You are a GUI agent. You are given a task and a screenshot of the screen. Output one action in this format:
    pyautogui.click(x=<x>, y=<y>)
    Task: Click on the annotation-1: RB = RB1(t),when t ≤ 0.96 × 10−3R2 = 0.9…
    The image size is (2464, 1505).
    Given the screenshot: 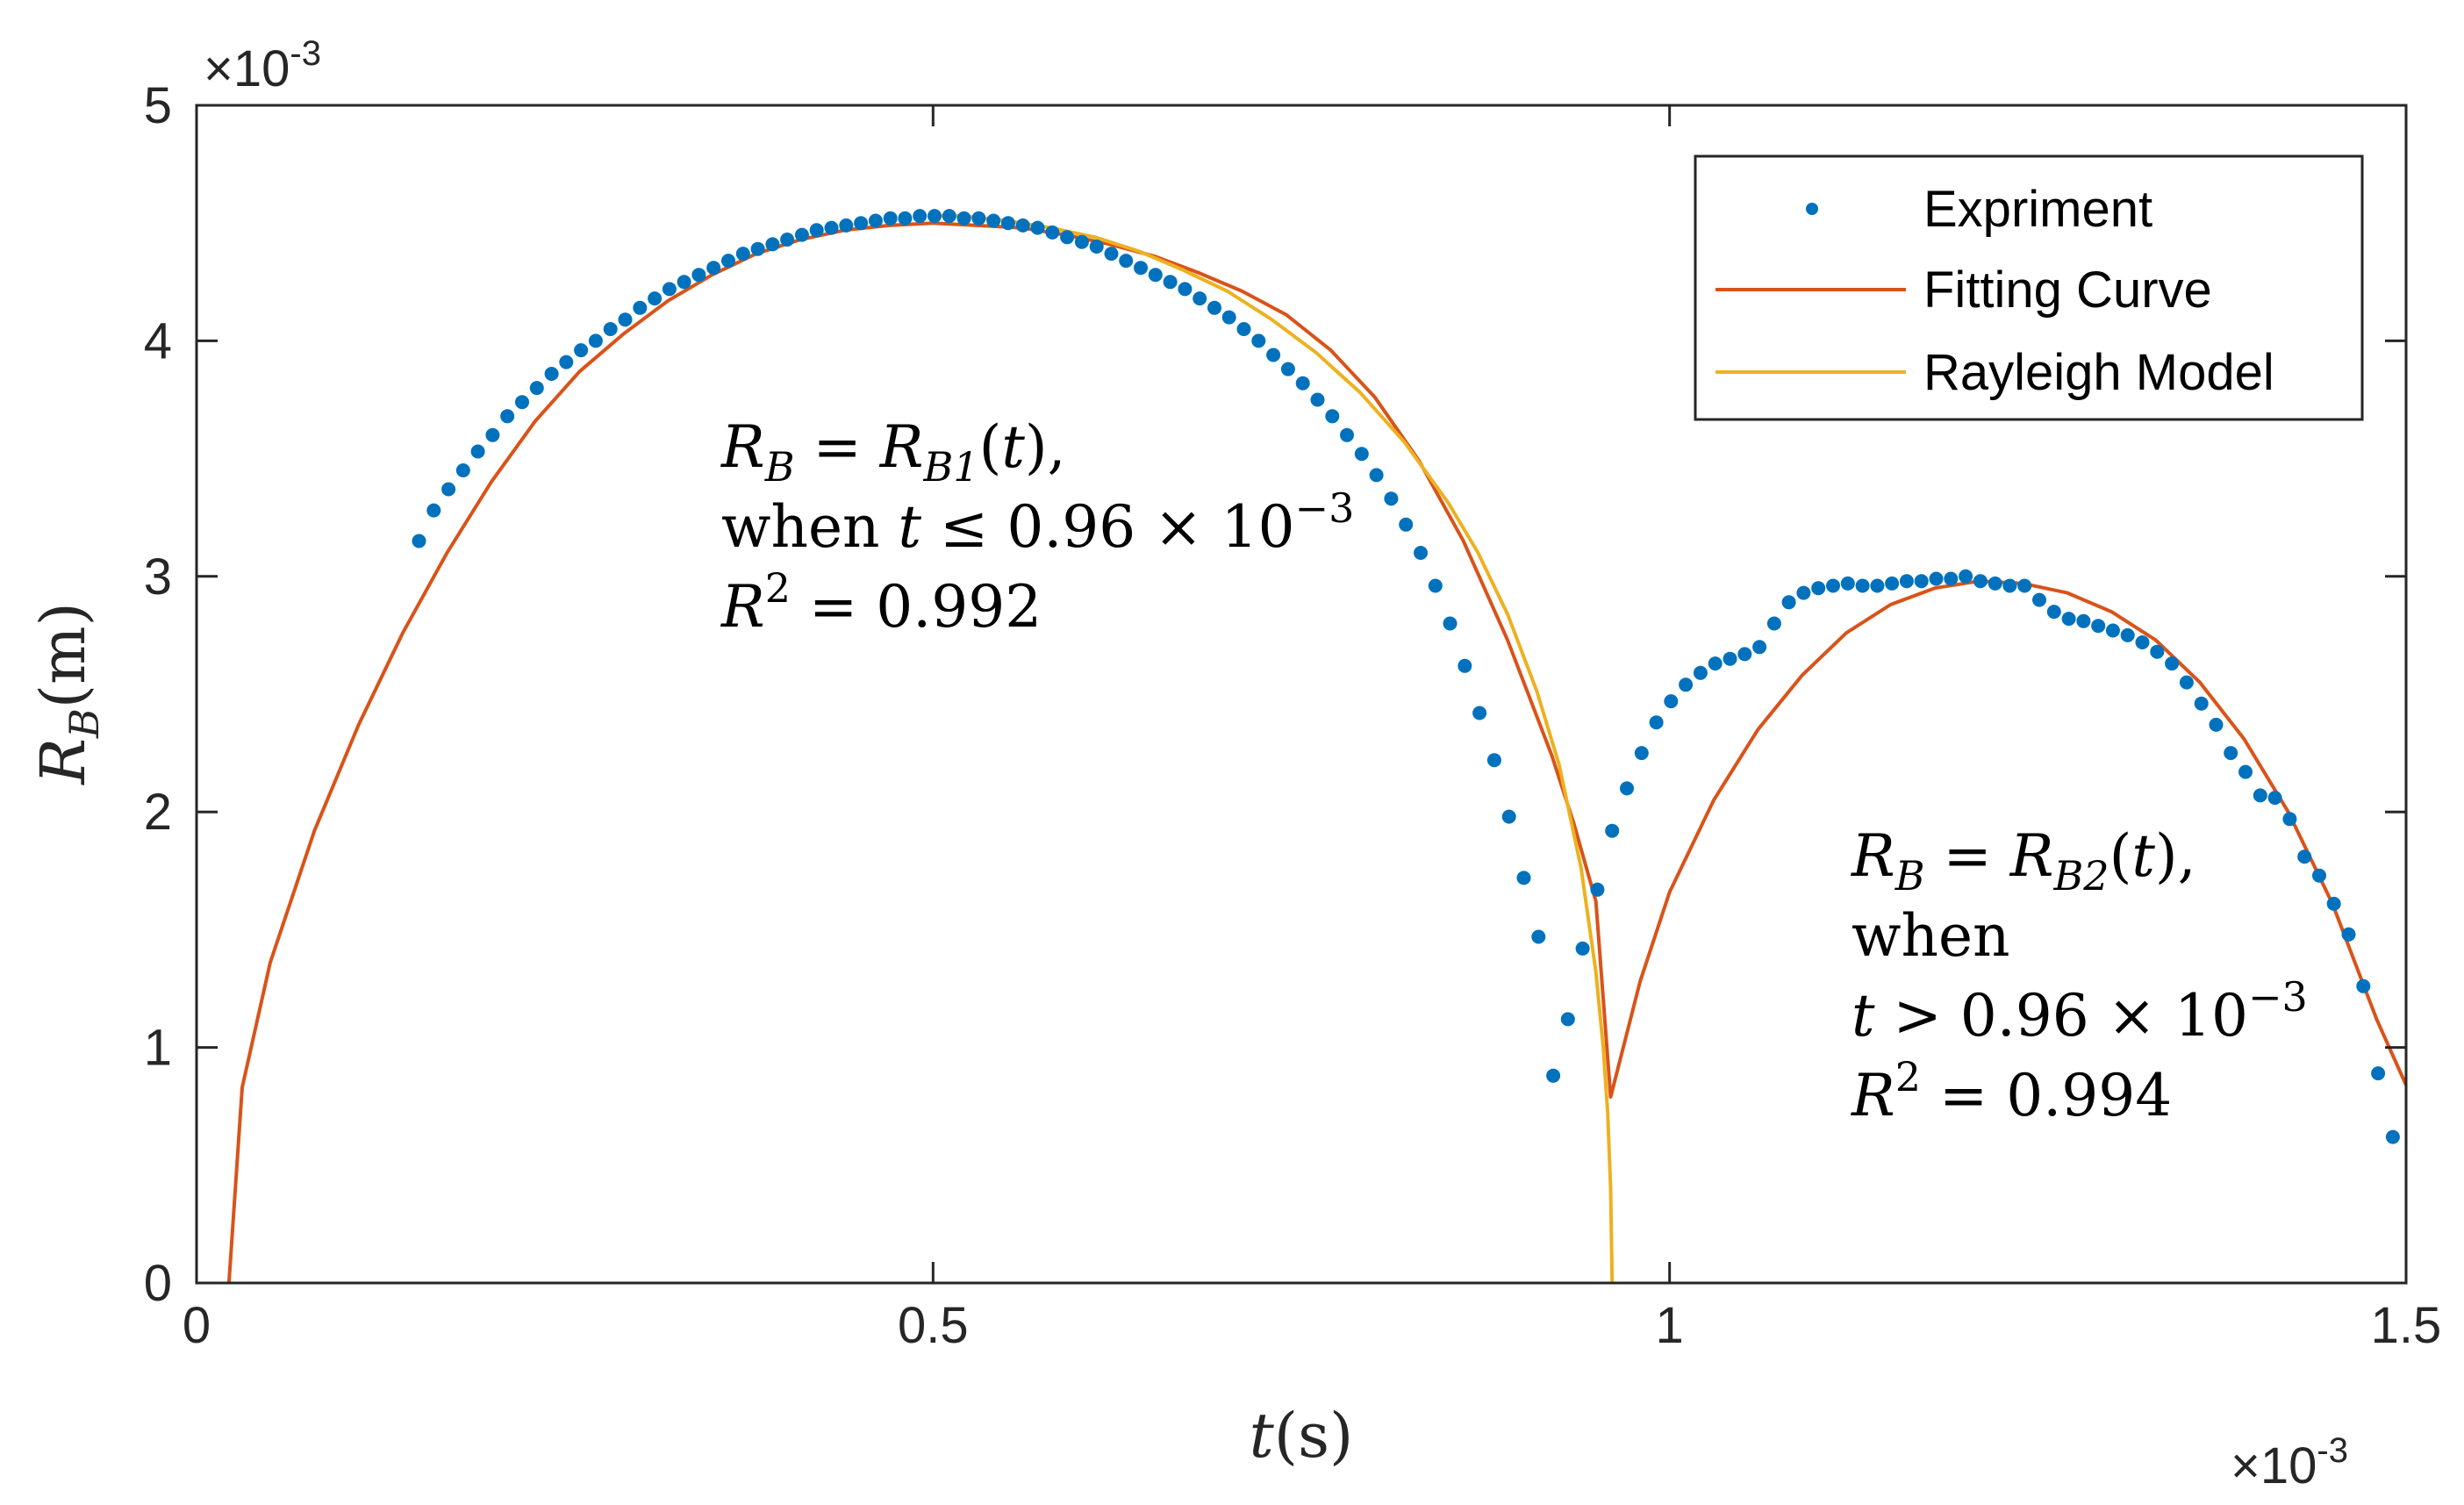 What is the action you would take?
    pyautogui.click(x=1037, y=527)
    